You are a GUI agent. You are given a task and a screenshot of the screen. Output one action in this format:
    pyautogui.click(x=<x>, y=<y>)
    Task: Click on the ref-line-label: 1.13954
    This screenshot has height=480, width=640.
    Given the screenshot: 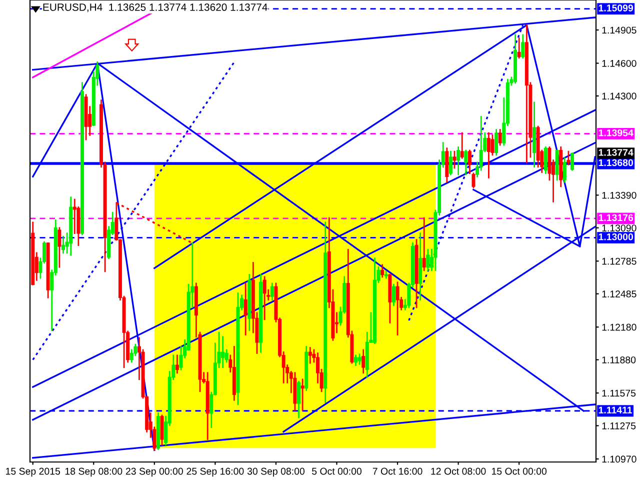 What is the action you would take?
    pyautogui.click(x=616, y=132)
    